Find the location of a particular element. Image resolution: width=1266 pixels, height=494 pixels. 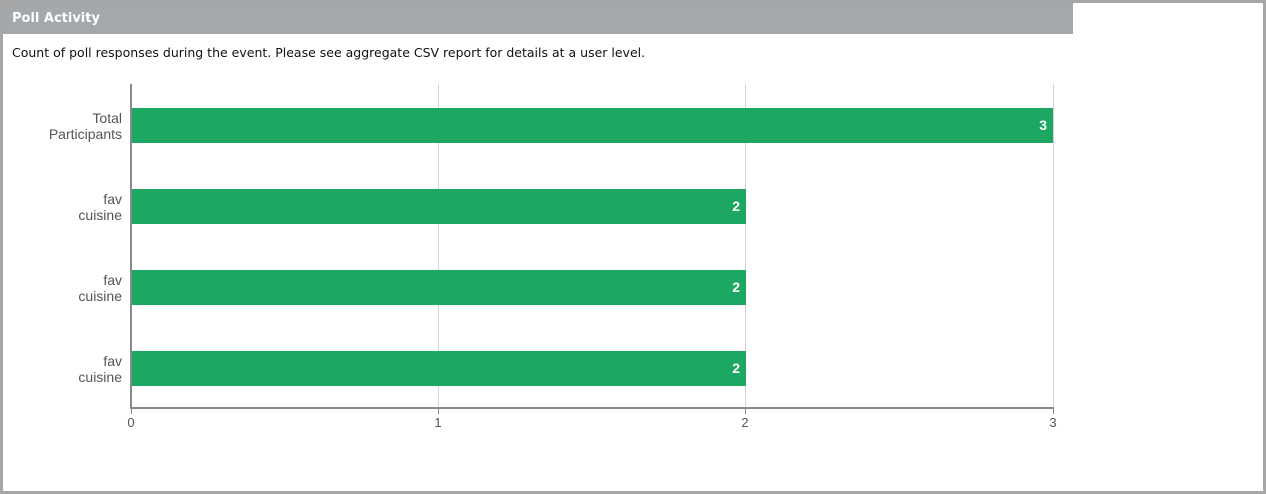

x-axis is located at coordinates (592, 408).